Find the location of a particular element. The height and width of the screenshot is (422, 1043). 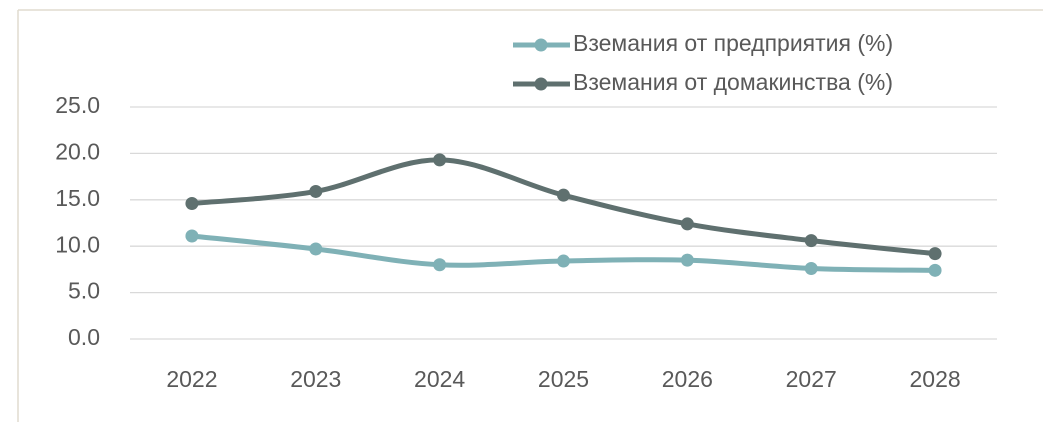

legend-label: Вземания от домакинства (%) is located at coordinates (733, 82).